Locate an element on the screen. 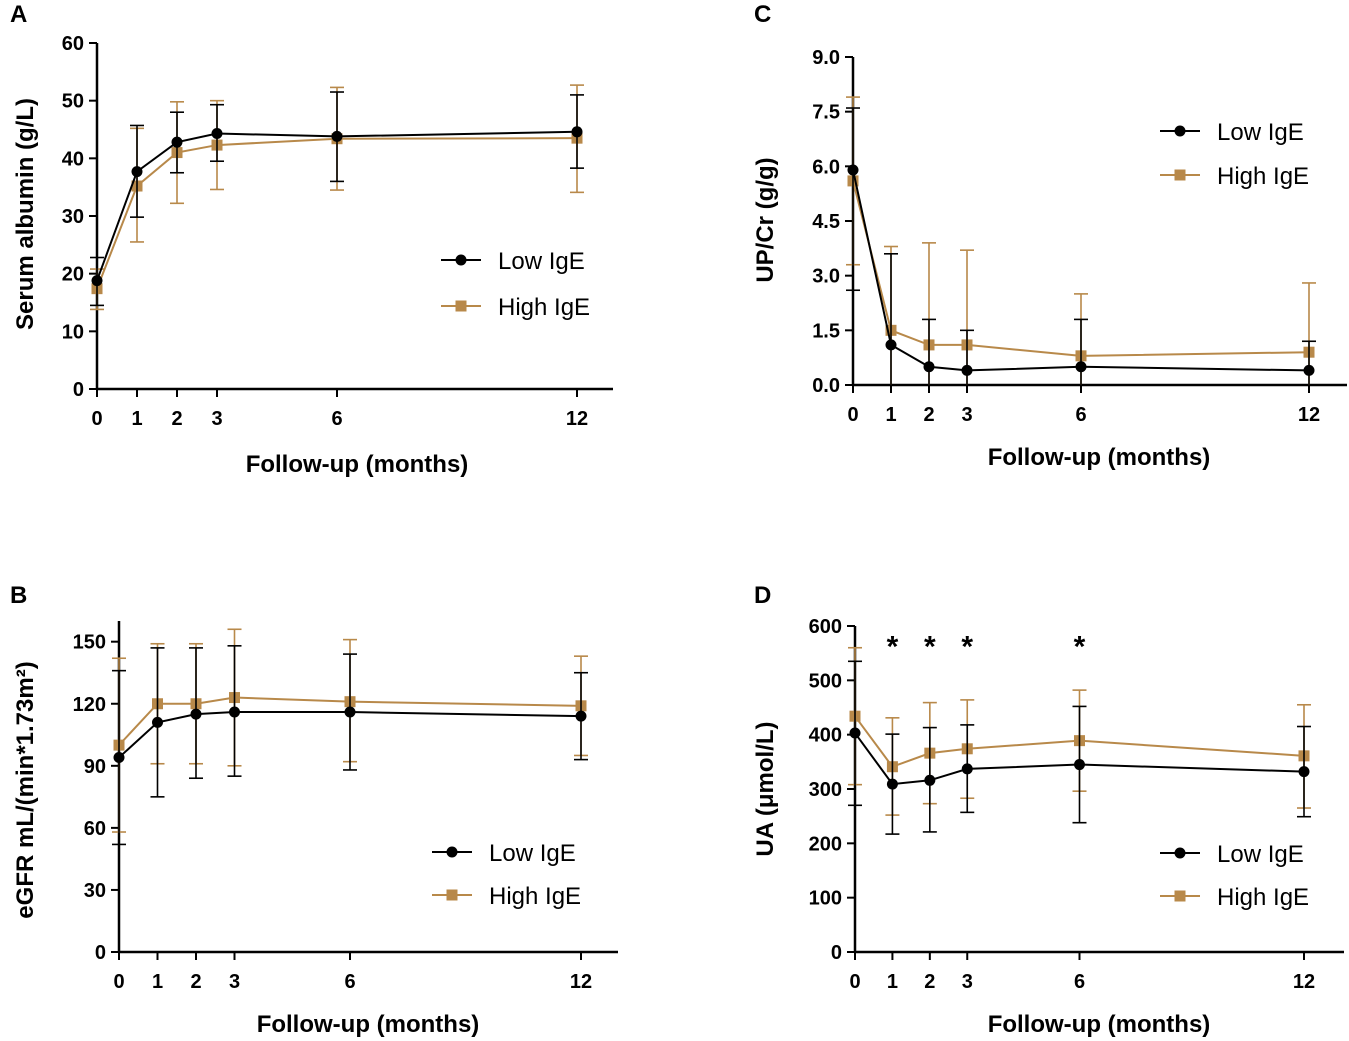 This screenshot has width=1349, height=1041. panel-letter: C is located at coordinates (762, 14).